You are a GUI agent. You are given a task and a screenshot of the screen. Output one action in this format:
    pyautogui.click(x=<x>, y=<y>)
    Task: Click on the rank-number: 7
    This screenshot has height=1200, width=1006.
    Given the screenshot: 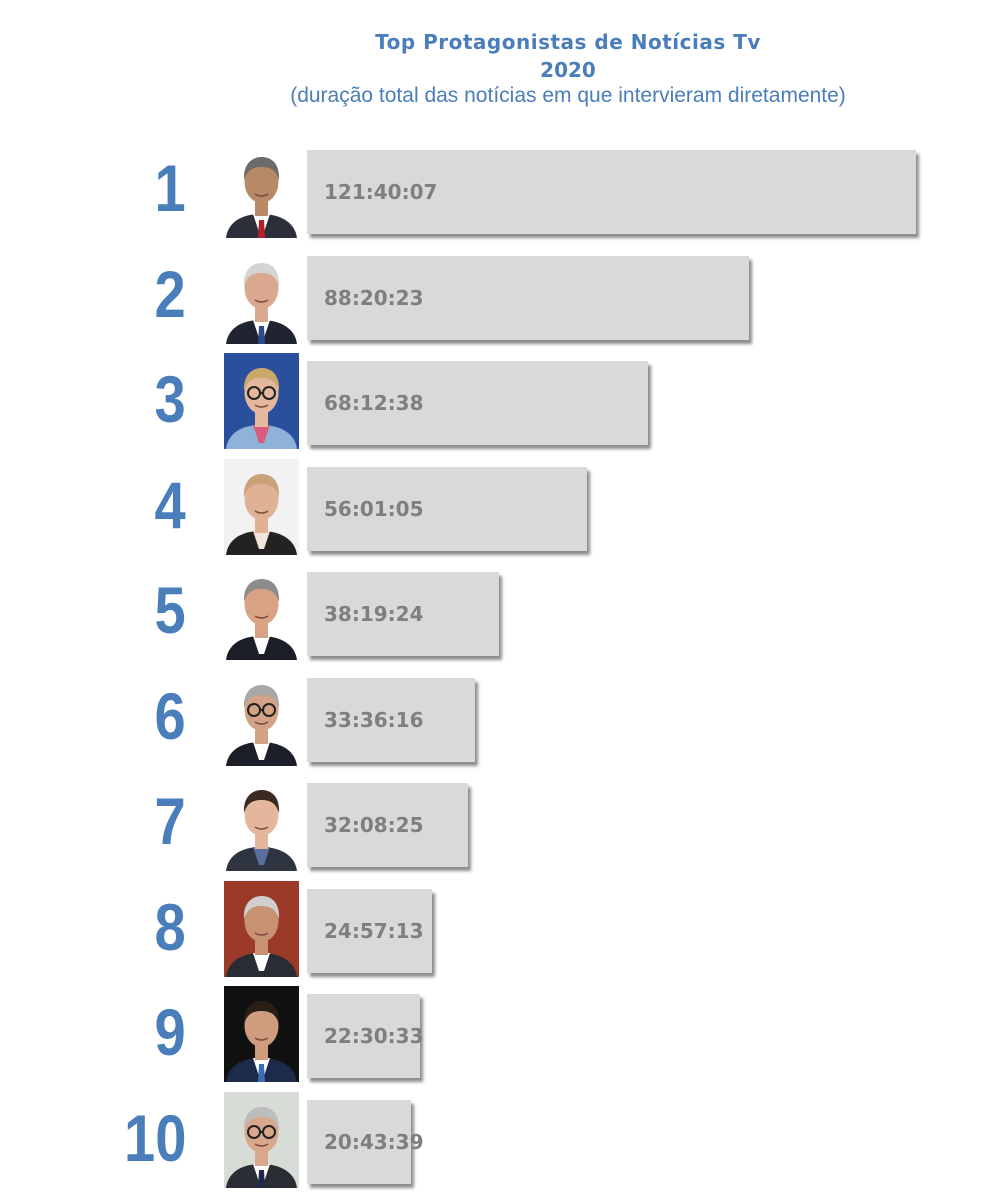 What is the action you would take?
    pyautogui.click(x=170, y=821)
    